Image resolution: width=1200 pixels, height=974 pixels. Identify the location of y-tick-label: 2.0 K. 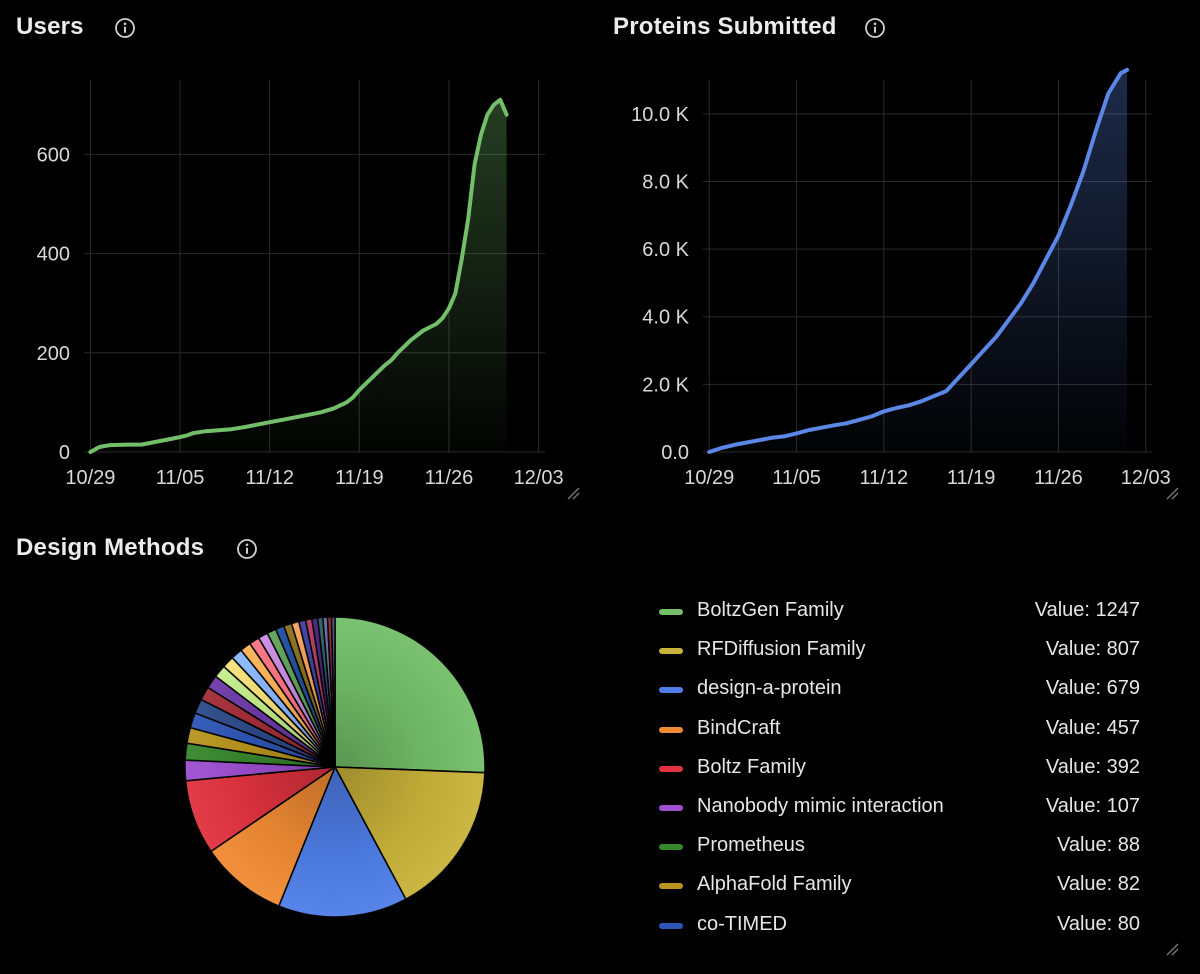
(665, 385).